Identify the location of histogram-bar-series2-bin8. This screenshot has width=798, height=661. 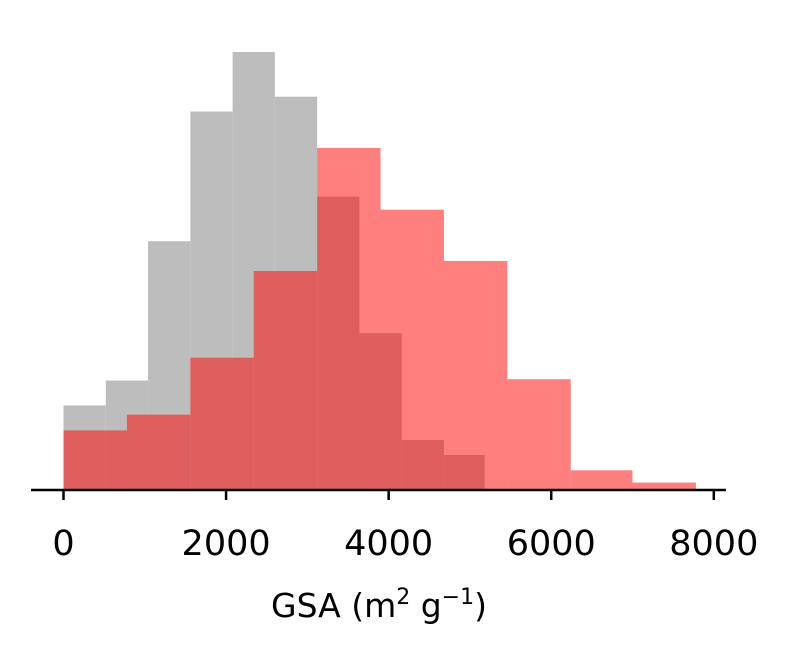
(539, 434).